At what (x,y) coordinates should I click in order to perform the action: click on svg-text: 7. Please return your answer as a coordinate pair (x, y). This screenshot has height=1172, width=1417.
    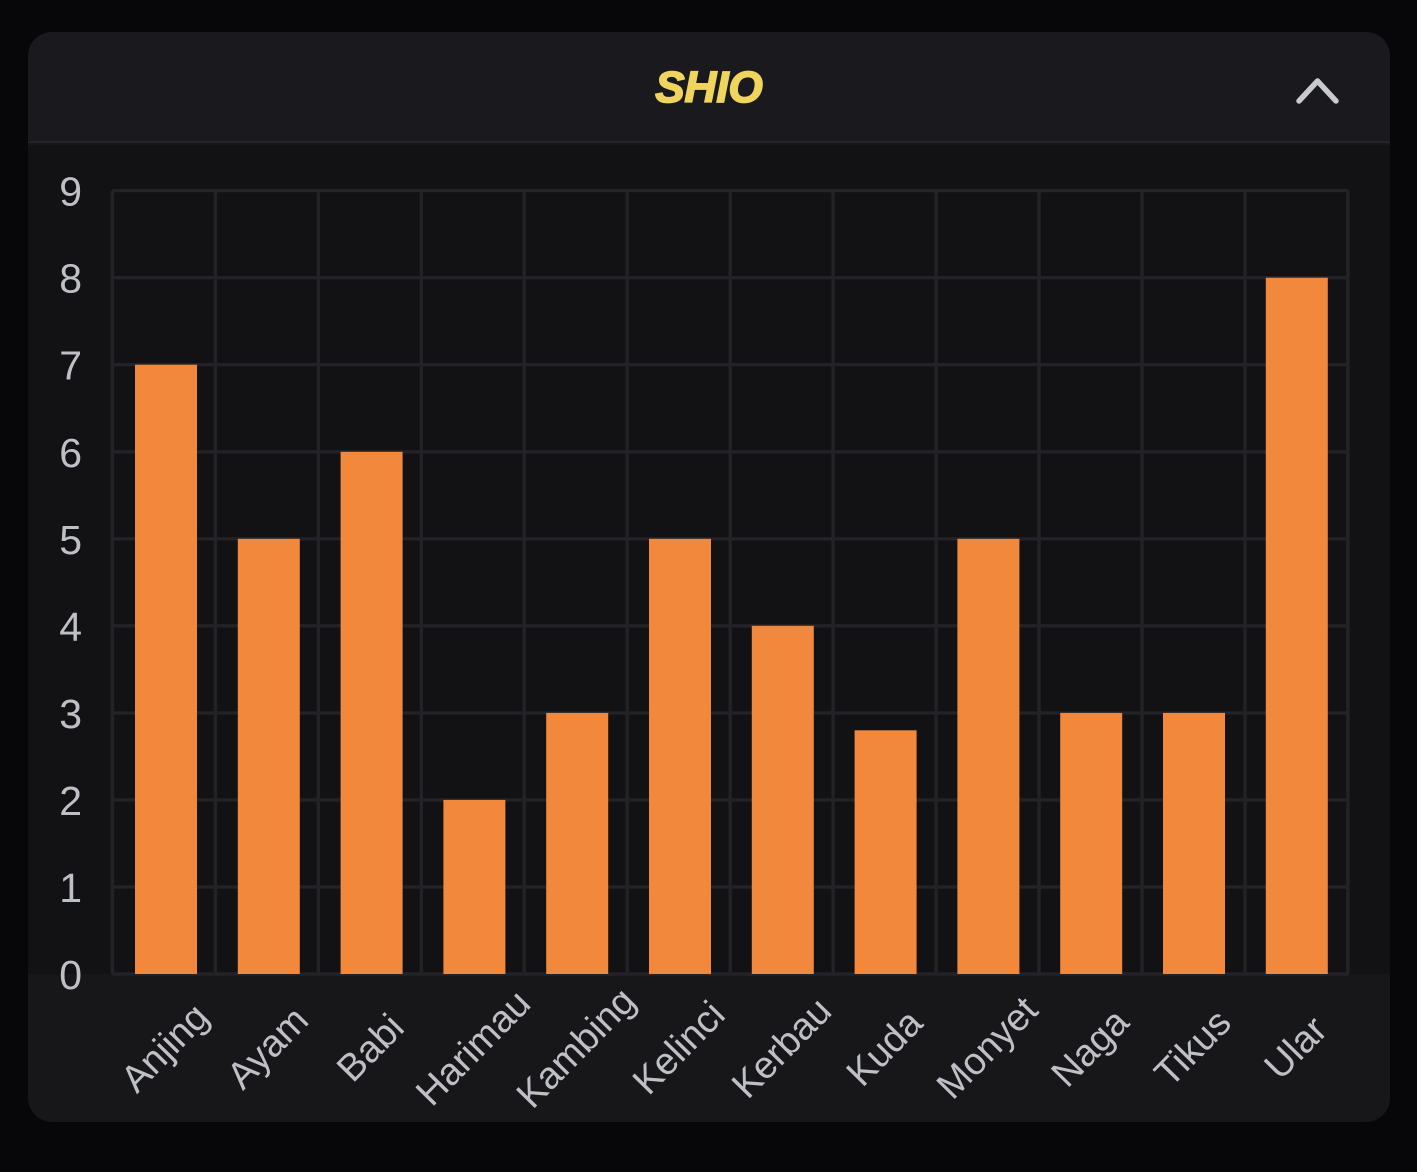
    Looking at the image, I should click on (70, 366).